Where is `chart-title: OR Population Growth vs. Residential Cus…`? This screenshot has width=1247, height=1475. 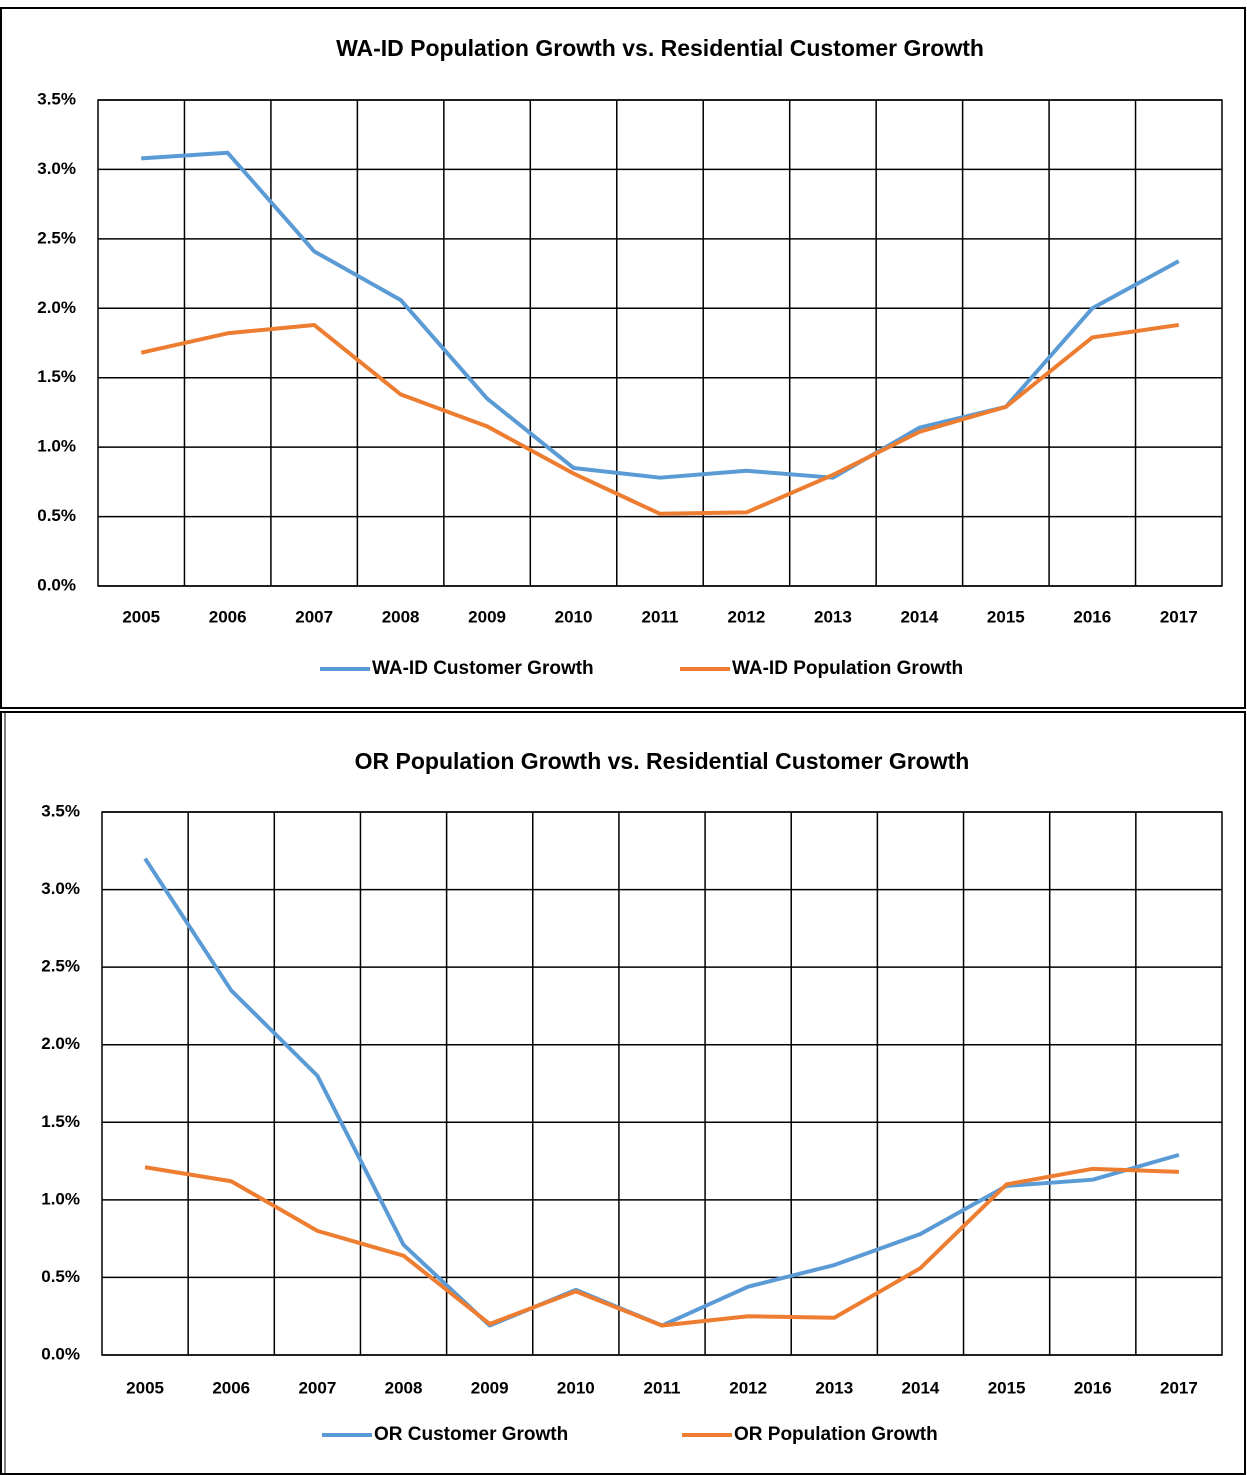 chart-title: OR Population Growth vs. Residential Cus… is located at coordinates (662, 761).